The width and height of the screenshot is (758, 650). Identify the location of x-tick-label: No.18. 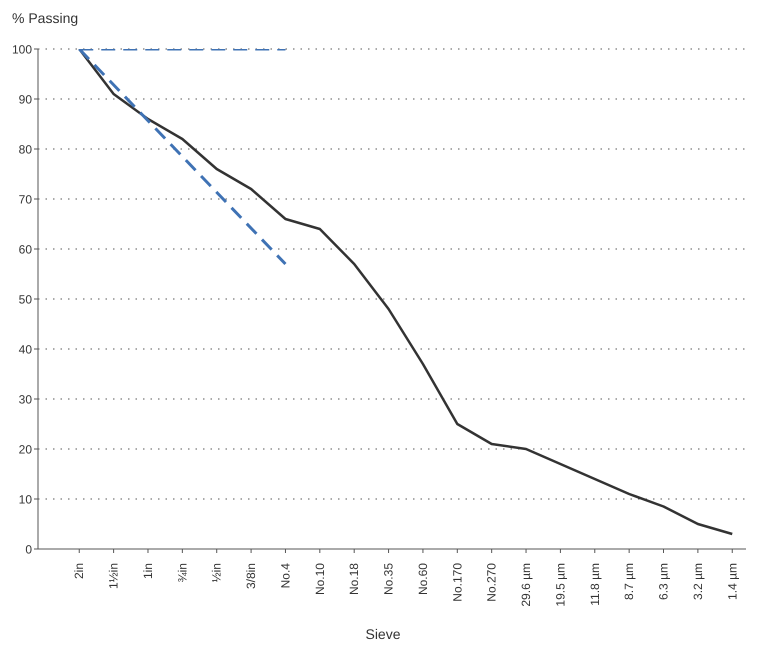
(354, 579).